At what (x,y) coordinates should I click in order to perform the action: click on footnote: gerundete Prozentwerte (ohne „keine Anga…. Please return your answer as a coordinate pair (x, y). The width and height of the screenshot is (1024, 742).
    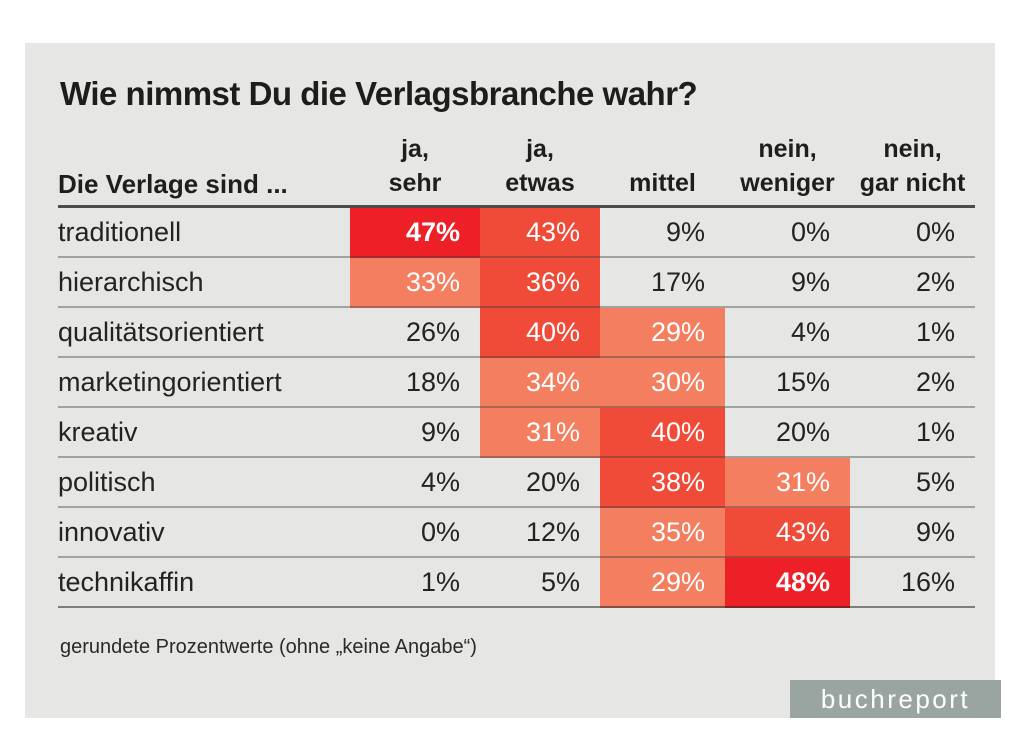
    Looking at the image, I should click on (268, 647).